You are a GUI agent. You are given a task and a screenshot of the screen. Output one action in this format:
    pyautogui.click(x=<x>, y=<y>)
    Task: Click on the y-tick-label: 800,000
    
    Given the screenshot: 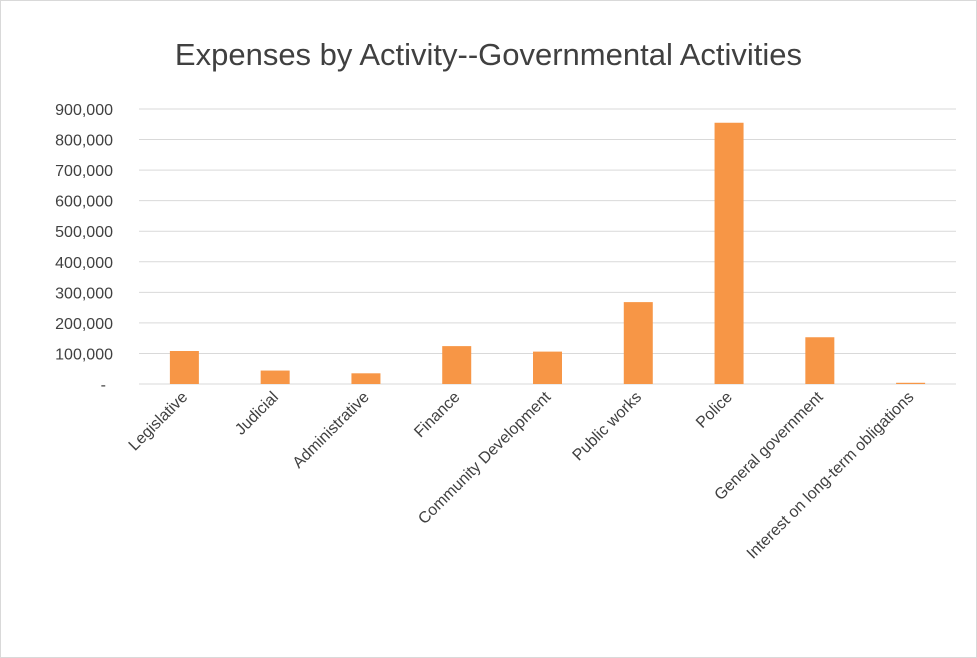 What is the action you would take?
    pyautogui.click(x=84, y=141)
    